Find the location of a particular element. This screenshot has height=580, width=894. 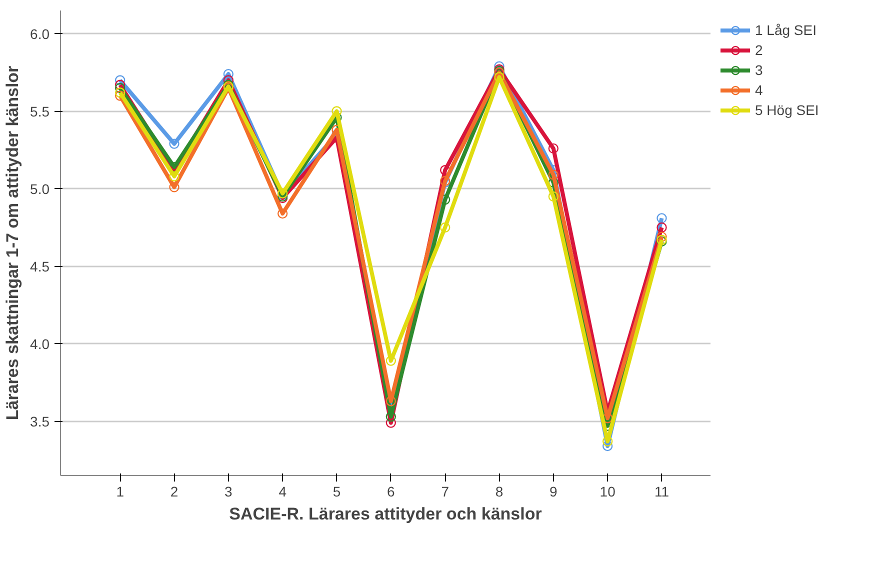

x-tick-label: 1 is located at coordinates (120, 492).